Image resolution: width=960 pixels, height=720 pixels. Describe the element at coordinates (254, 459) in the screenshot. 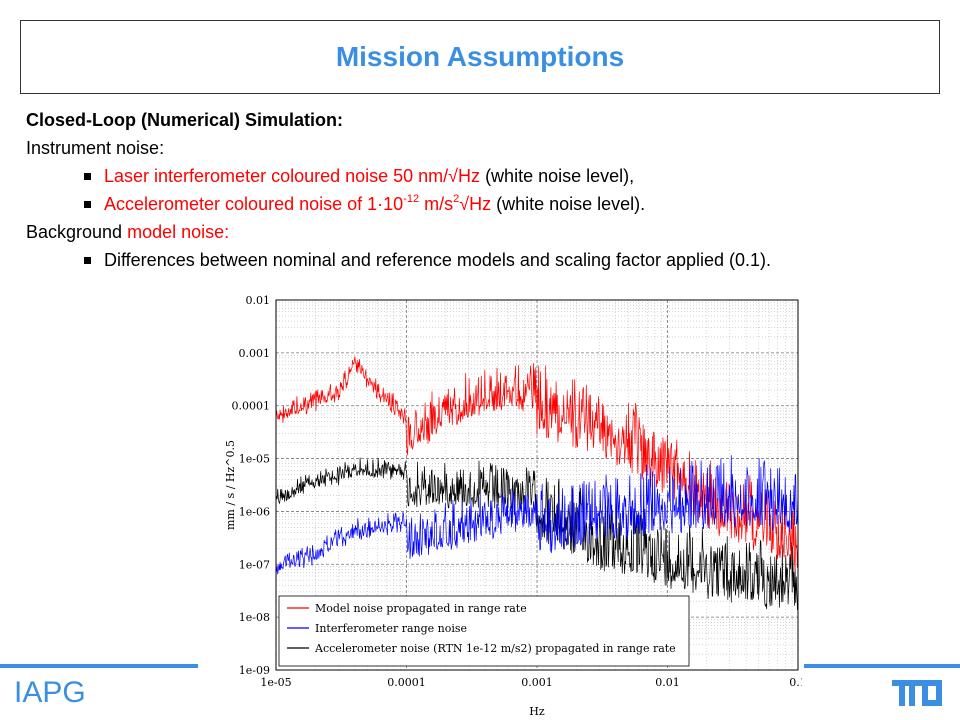

I see `y-tick-label: 1e-05` at that location.